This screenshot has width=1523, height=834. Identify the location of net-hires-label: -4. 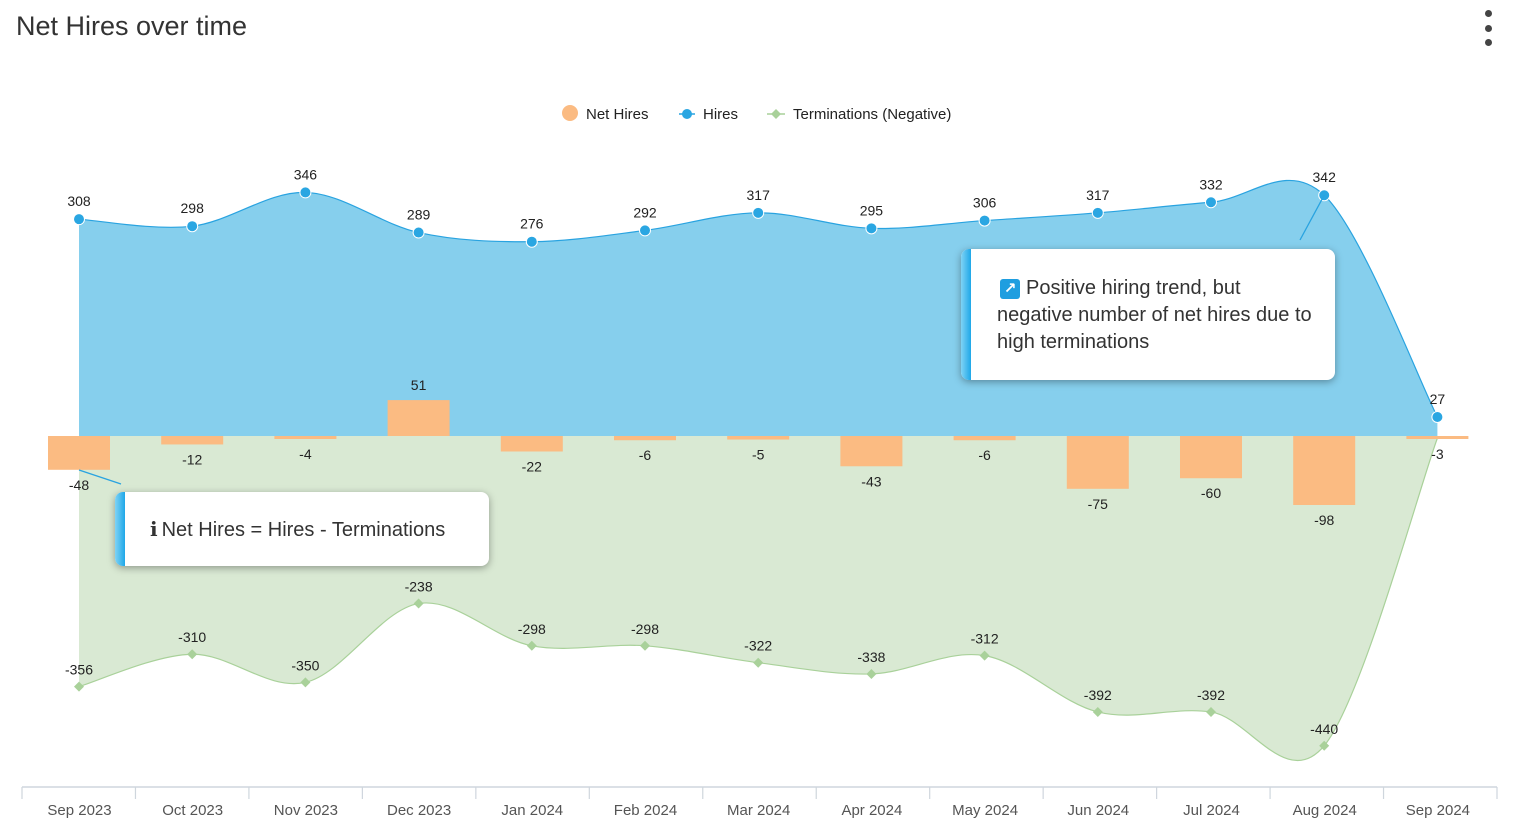
(305, 454).